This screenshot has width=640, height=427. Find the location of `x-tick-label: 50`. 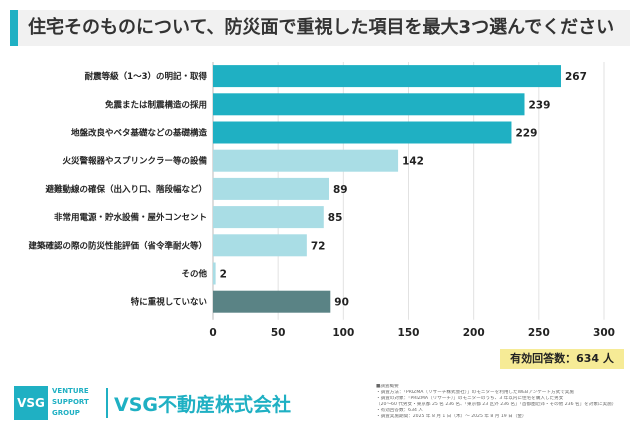

x-tick-label: 50 is located at coordinates (278, 333).